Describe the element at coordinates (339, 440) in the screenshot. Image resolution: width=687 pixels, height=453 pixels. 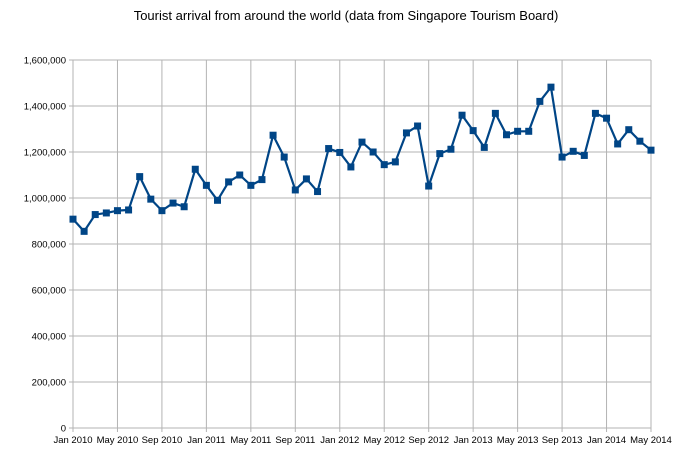
I see `x-tick-label: Jan 2012` at that location.